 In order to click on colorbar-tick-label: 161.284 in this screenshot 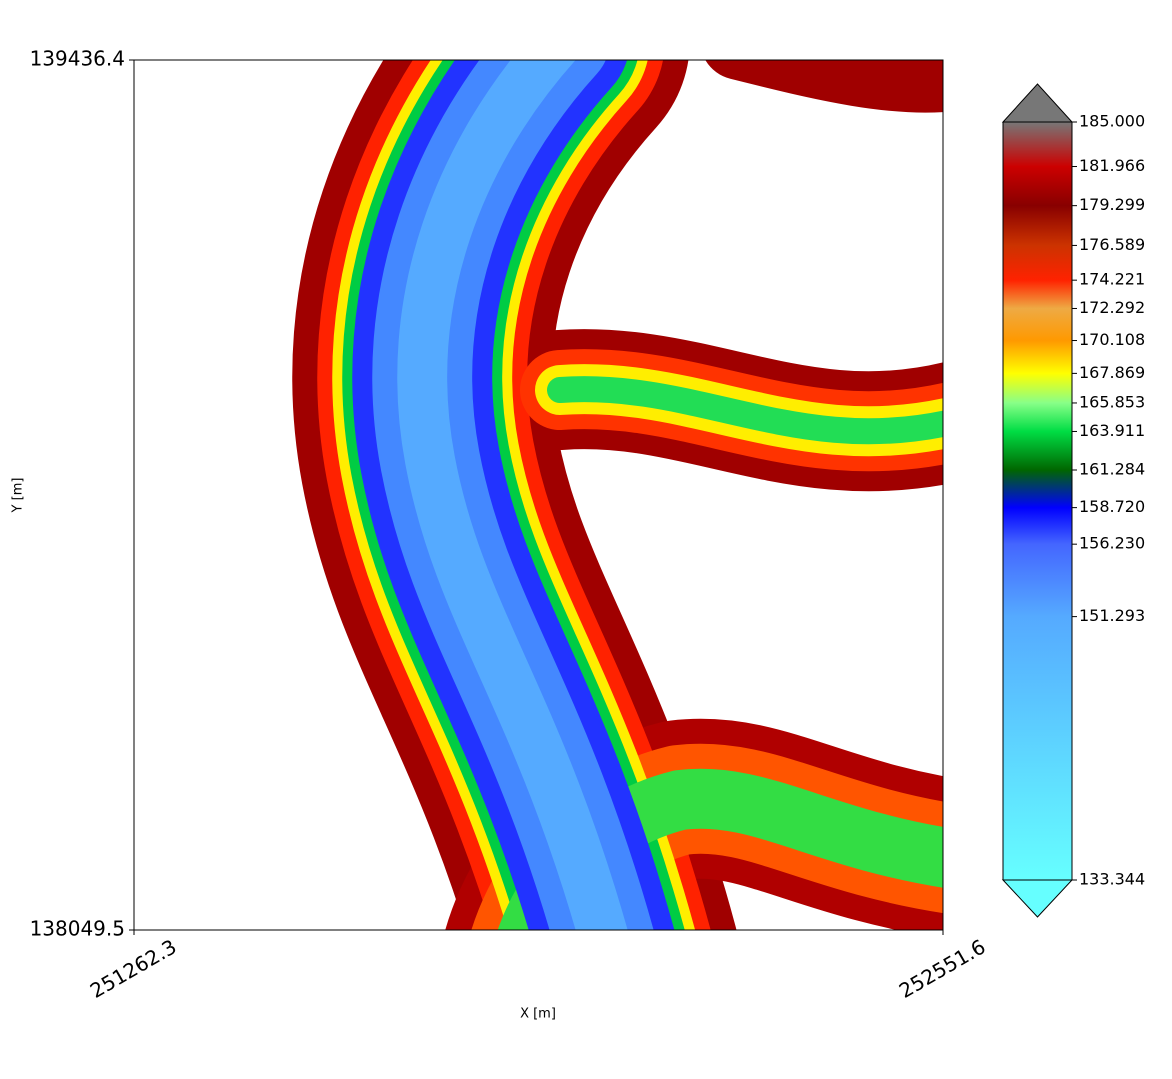, I will do `click(1112, 469)`.